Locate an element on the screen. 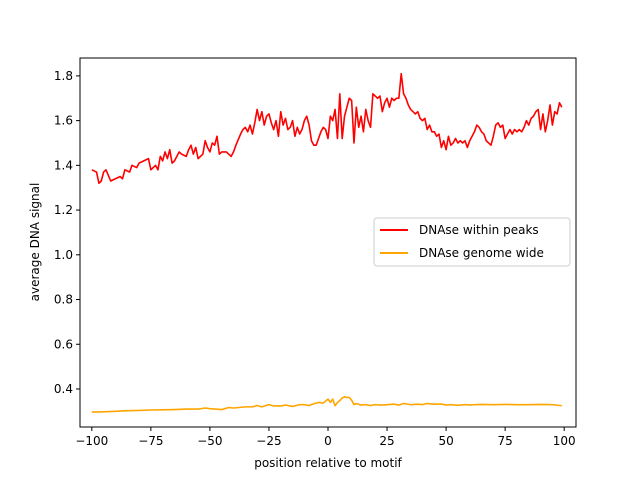  x-tick-label: −100 is located at coordinates (91, 441).